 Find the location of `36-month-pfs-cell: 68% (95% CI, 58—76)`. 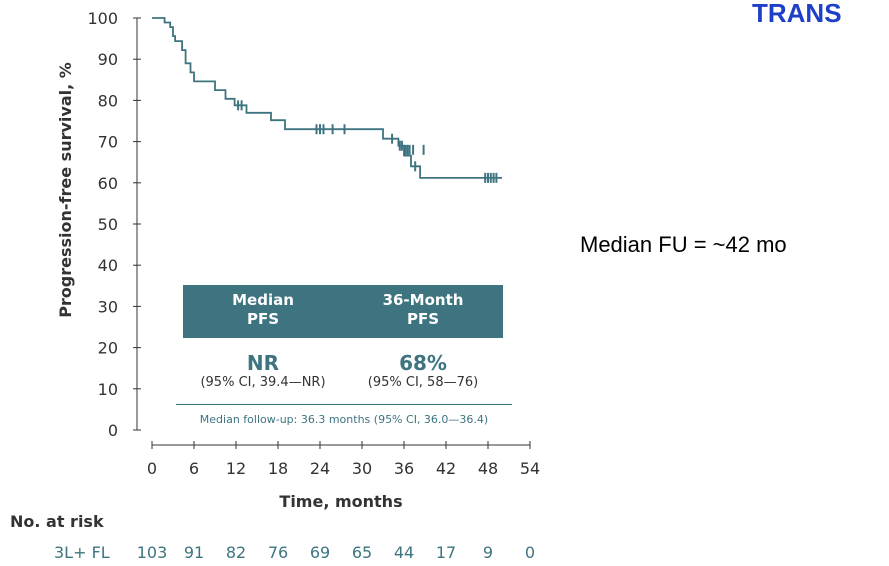

36-month-pfs-cell: 68% (95% CI, 58—76) is located at coordinates (423, 372).